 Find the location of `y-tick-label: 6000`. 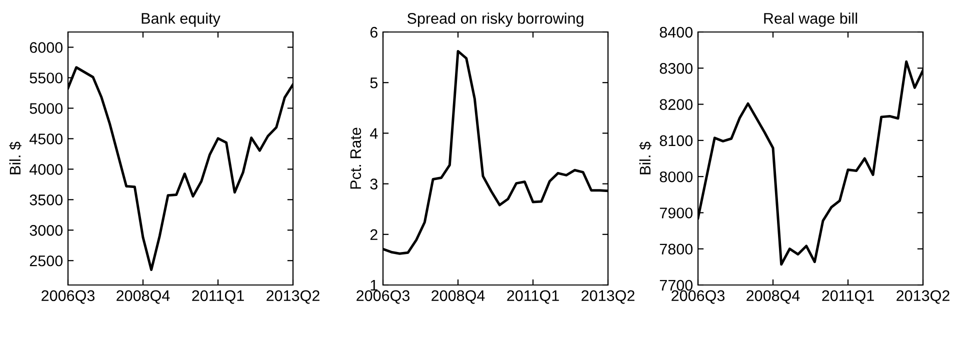

y-tick-label: 6000 is located at coordinates (46, 47).